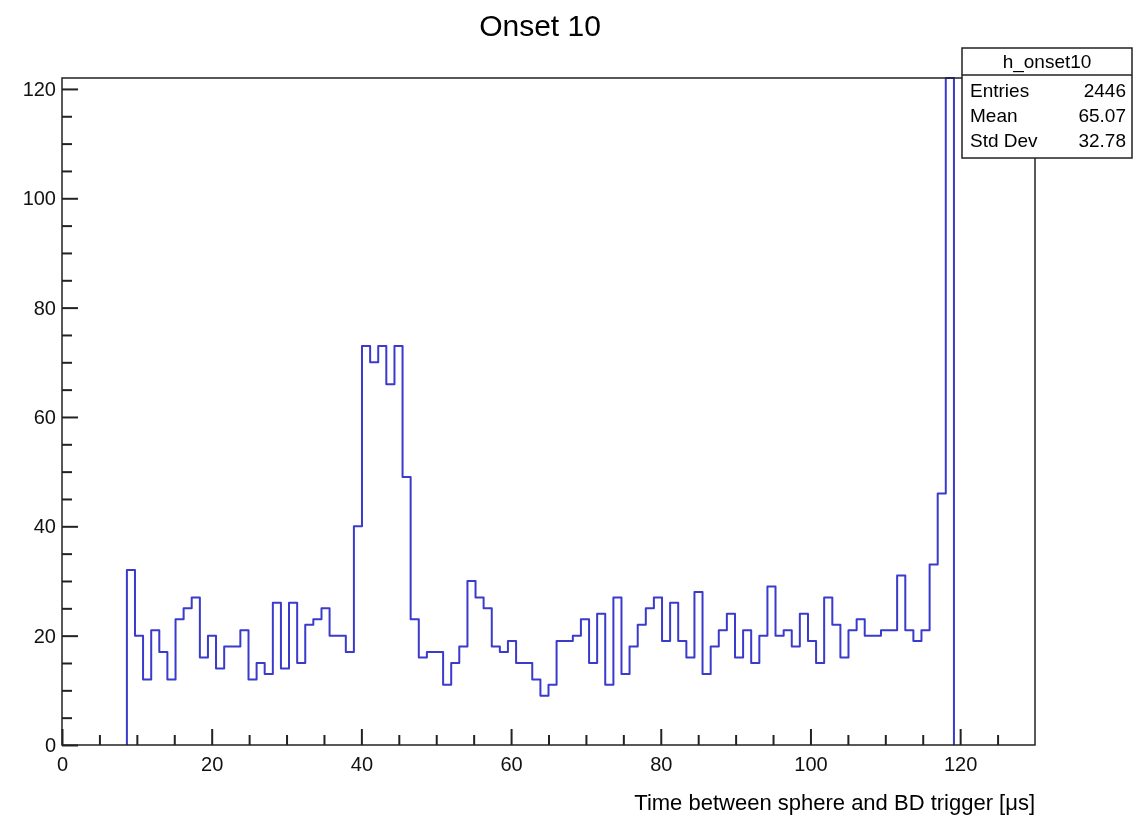 The image size is (1135, 822). I want to click on x-tick-label: 60, so click(511, 764).